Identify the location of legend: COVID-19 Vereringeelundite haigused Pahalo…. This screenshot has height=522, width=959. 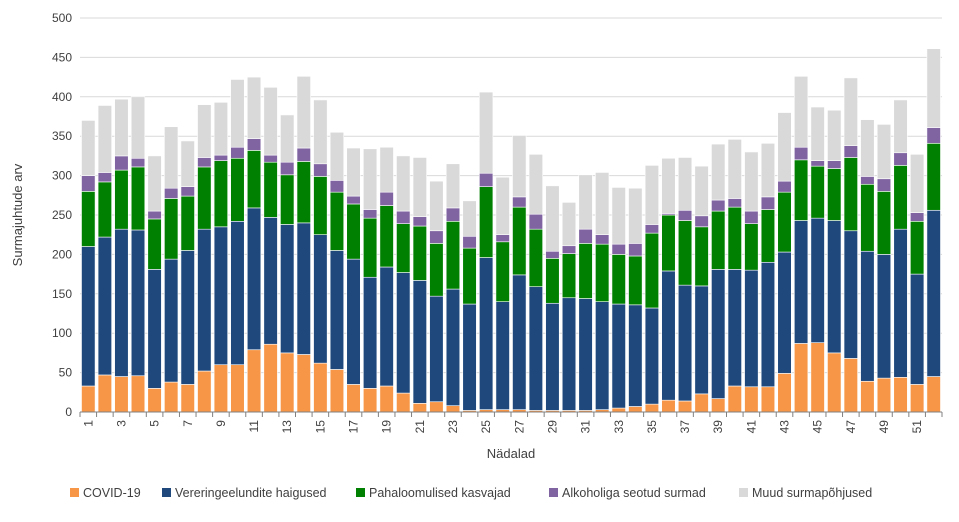
(471, 493).